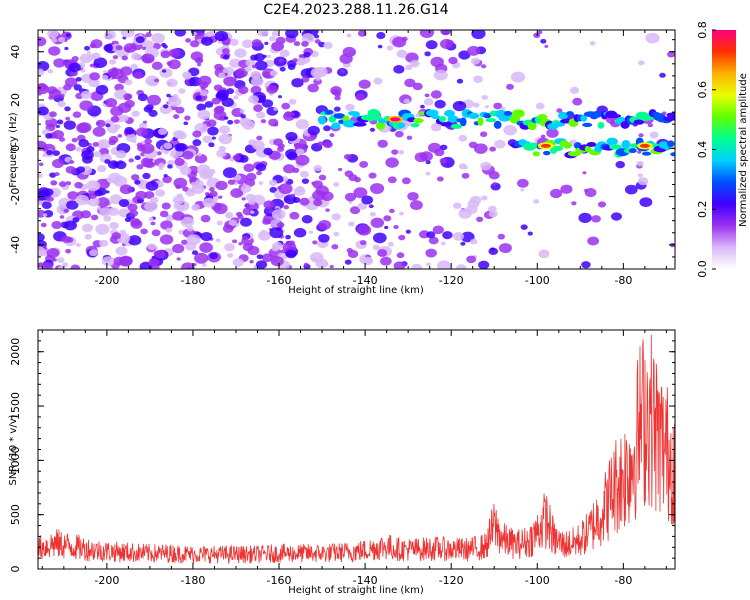 This screenshot has width=750, height=600. I want to click on colorbar-tick-label: 0.0, so click(702, 269).